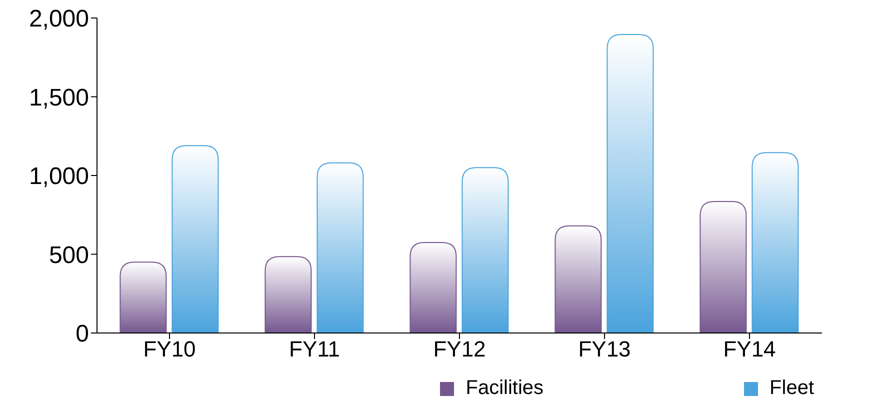 Image resolution: width=878 pixels, height=404 pixels. Describe the element at coordinates (792, 388) in the screenshot. I see `legend-label: Fleet` at that location.